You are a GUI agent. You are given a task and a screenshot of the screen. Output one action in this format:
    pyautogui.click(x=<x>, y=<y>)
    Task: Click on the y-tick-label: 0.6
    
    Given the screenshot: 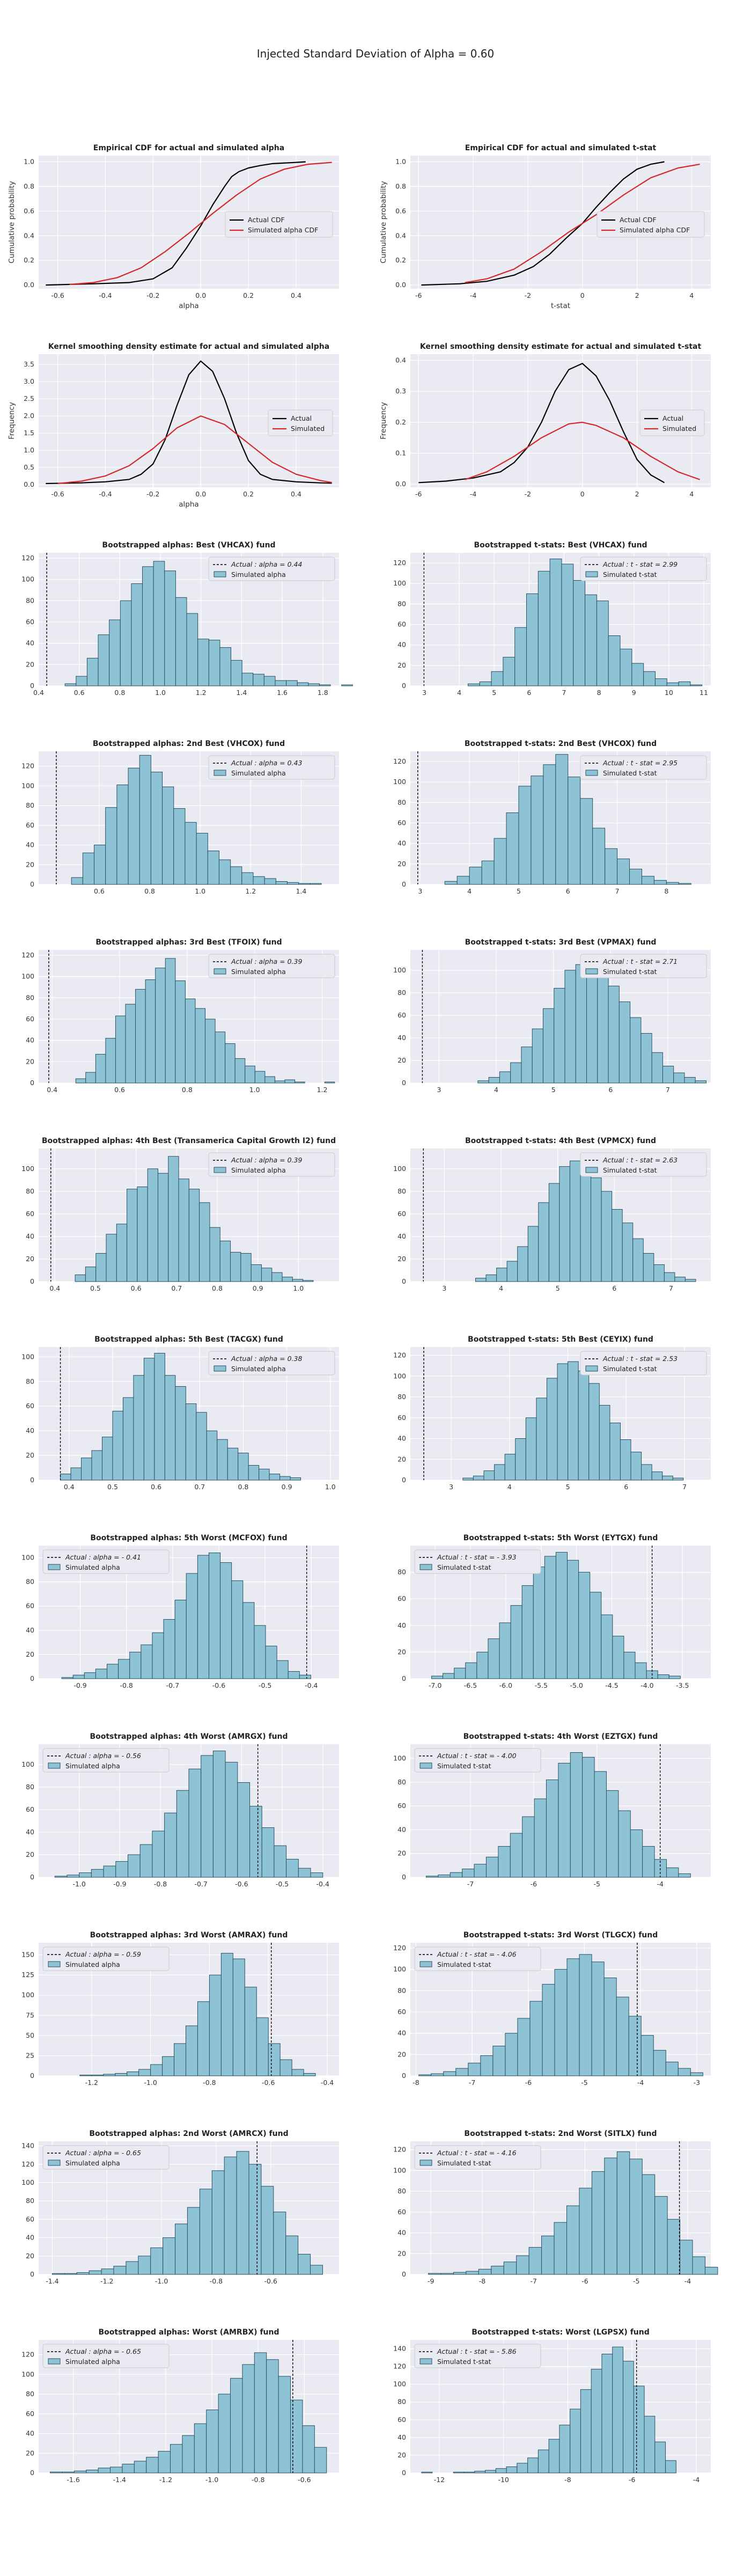 What is the action you would take?
    pyautogui.click(x=400, y=211)
    